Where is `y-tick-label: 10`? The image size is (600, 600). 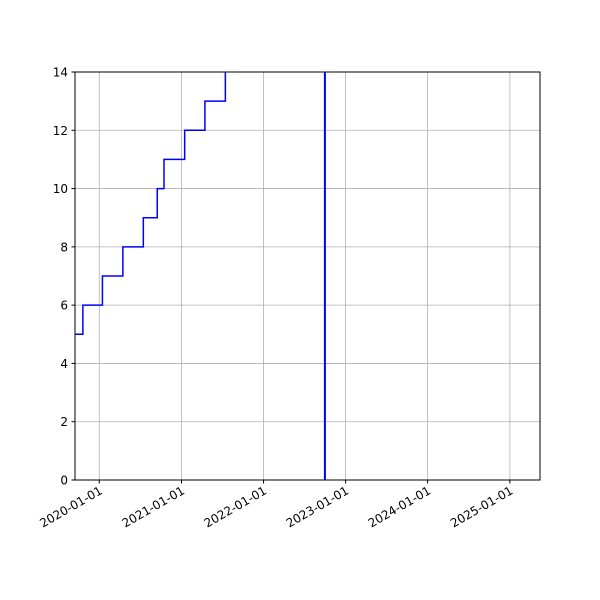 y-tick-label: 10 is located at coordinates (60, 189).